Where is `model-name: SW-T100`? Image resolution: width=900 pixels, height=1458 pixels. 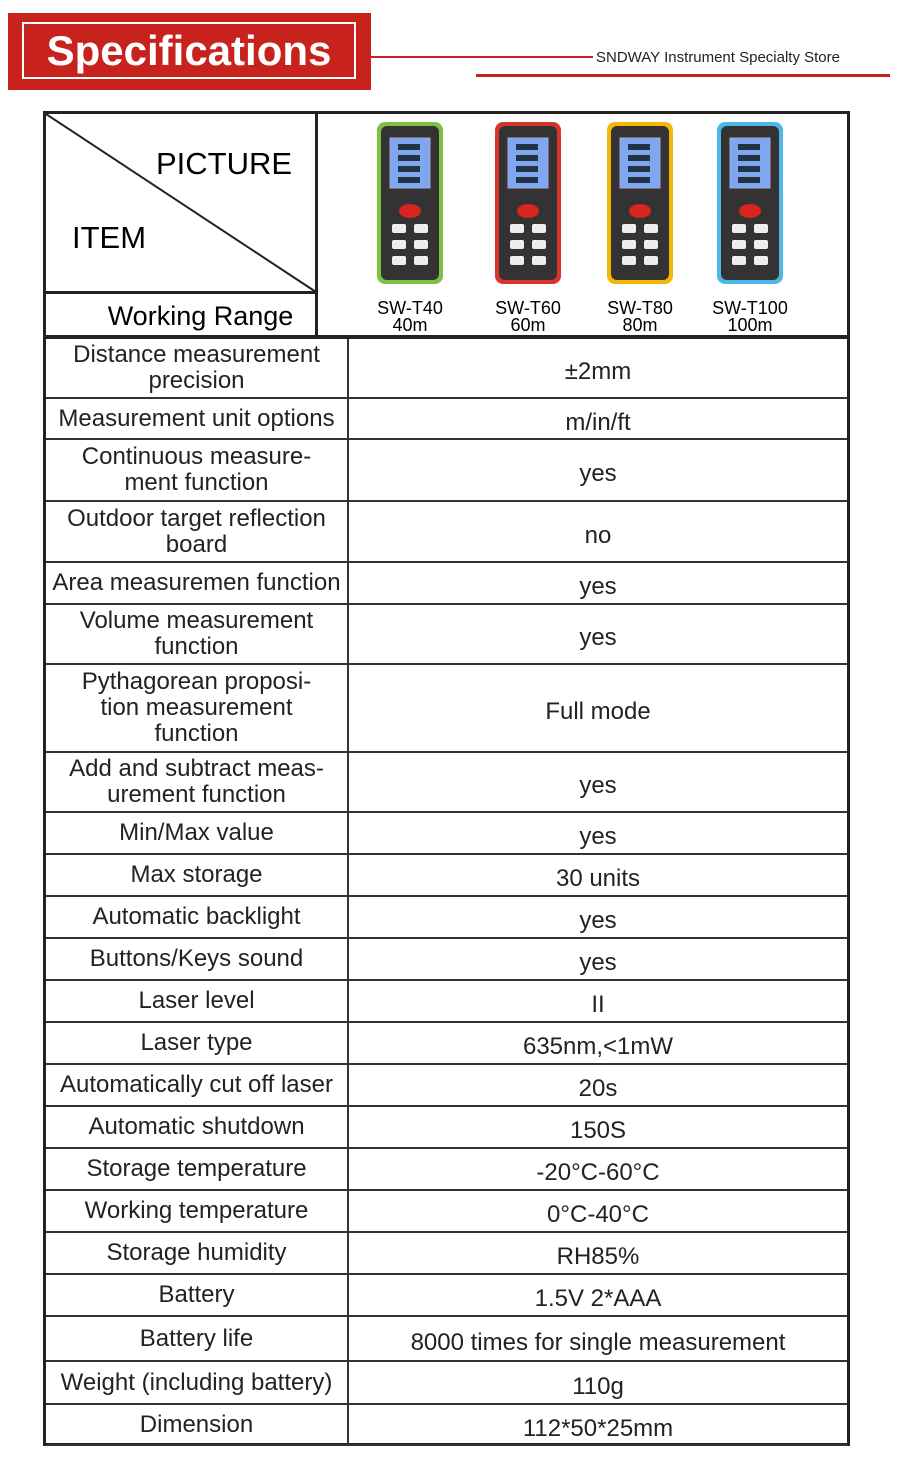 model-name: SW-T100 is located at coordinates (750, 308).